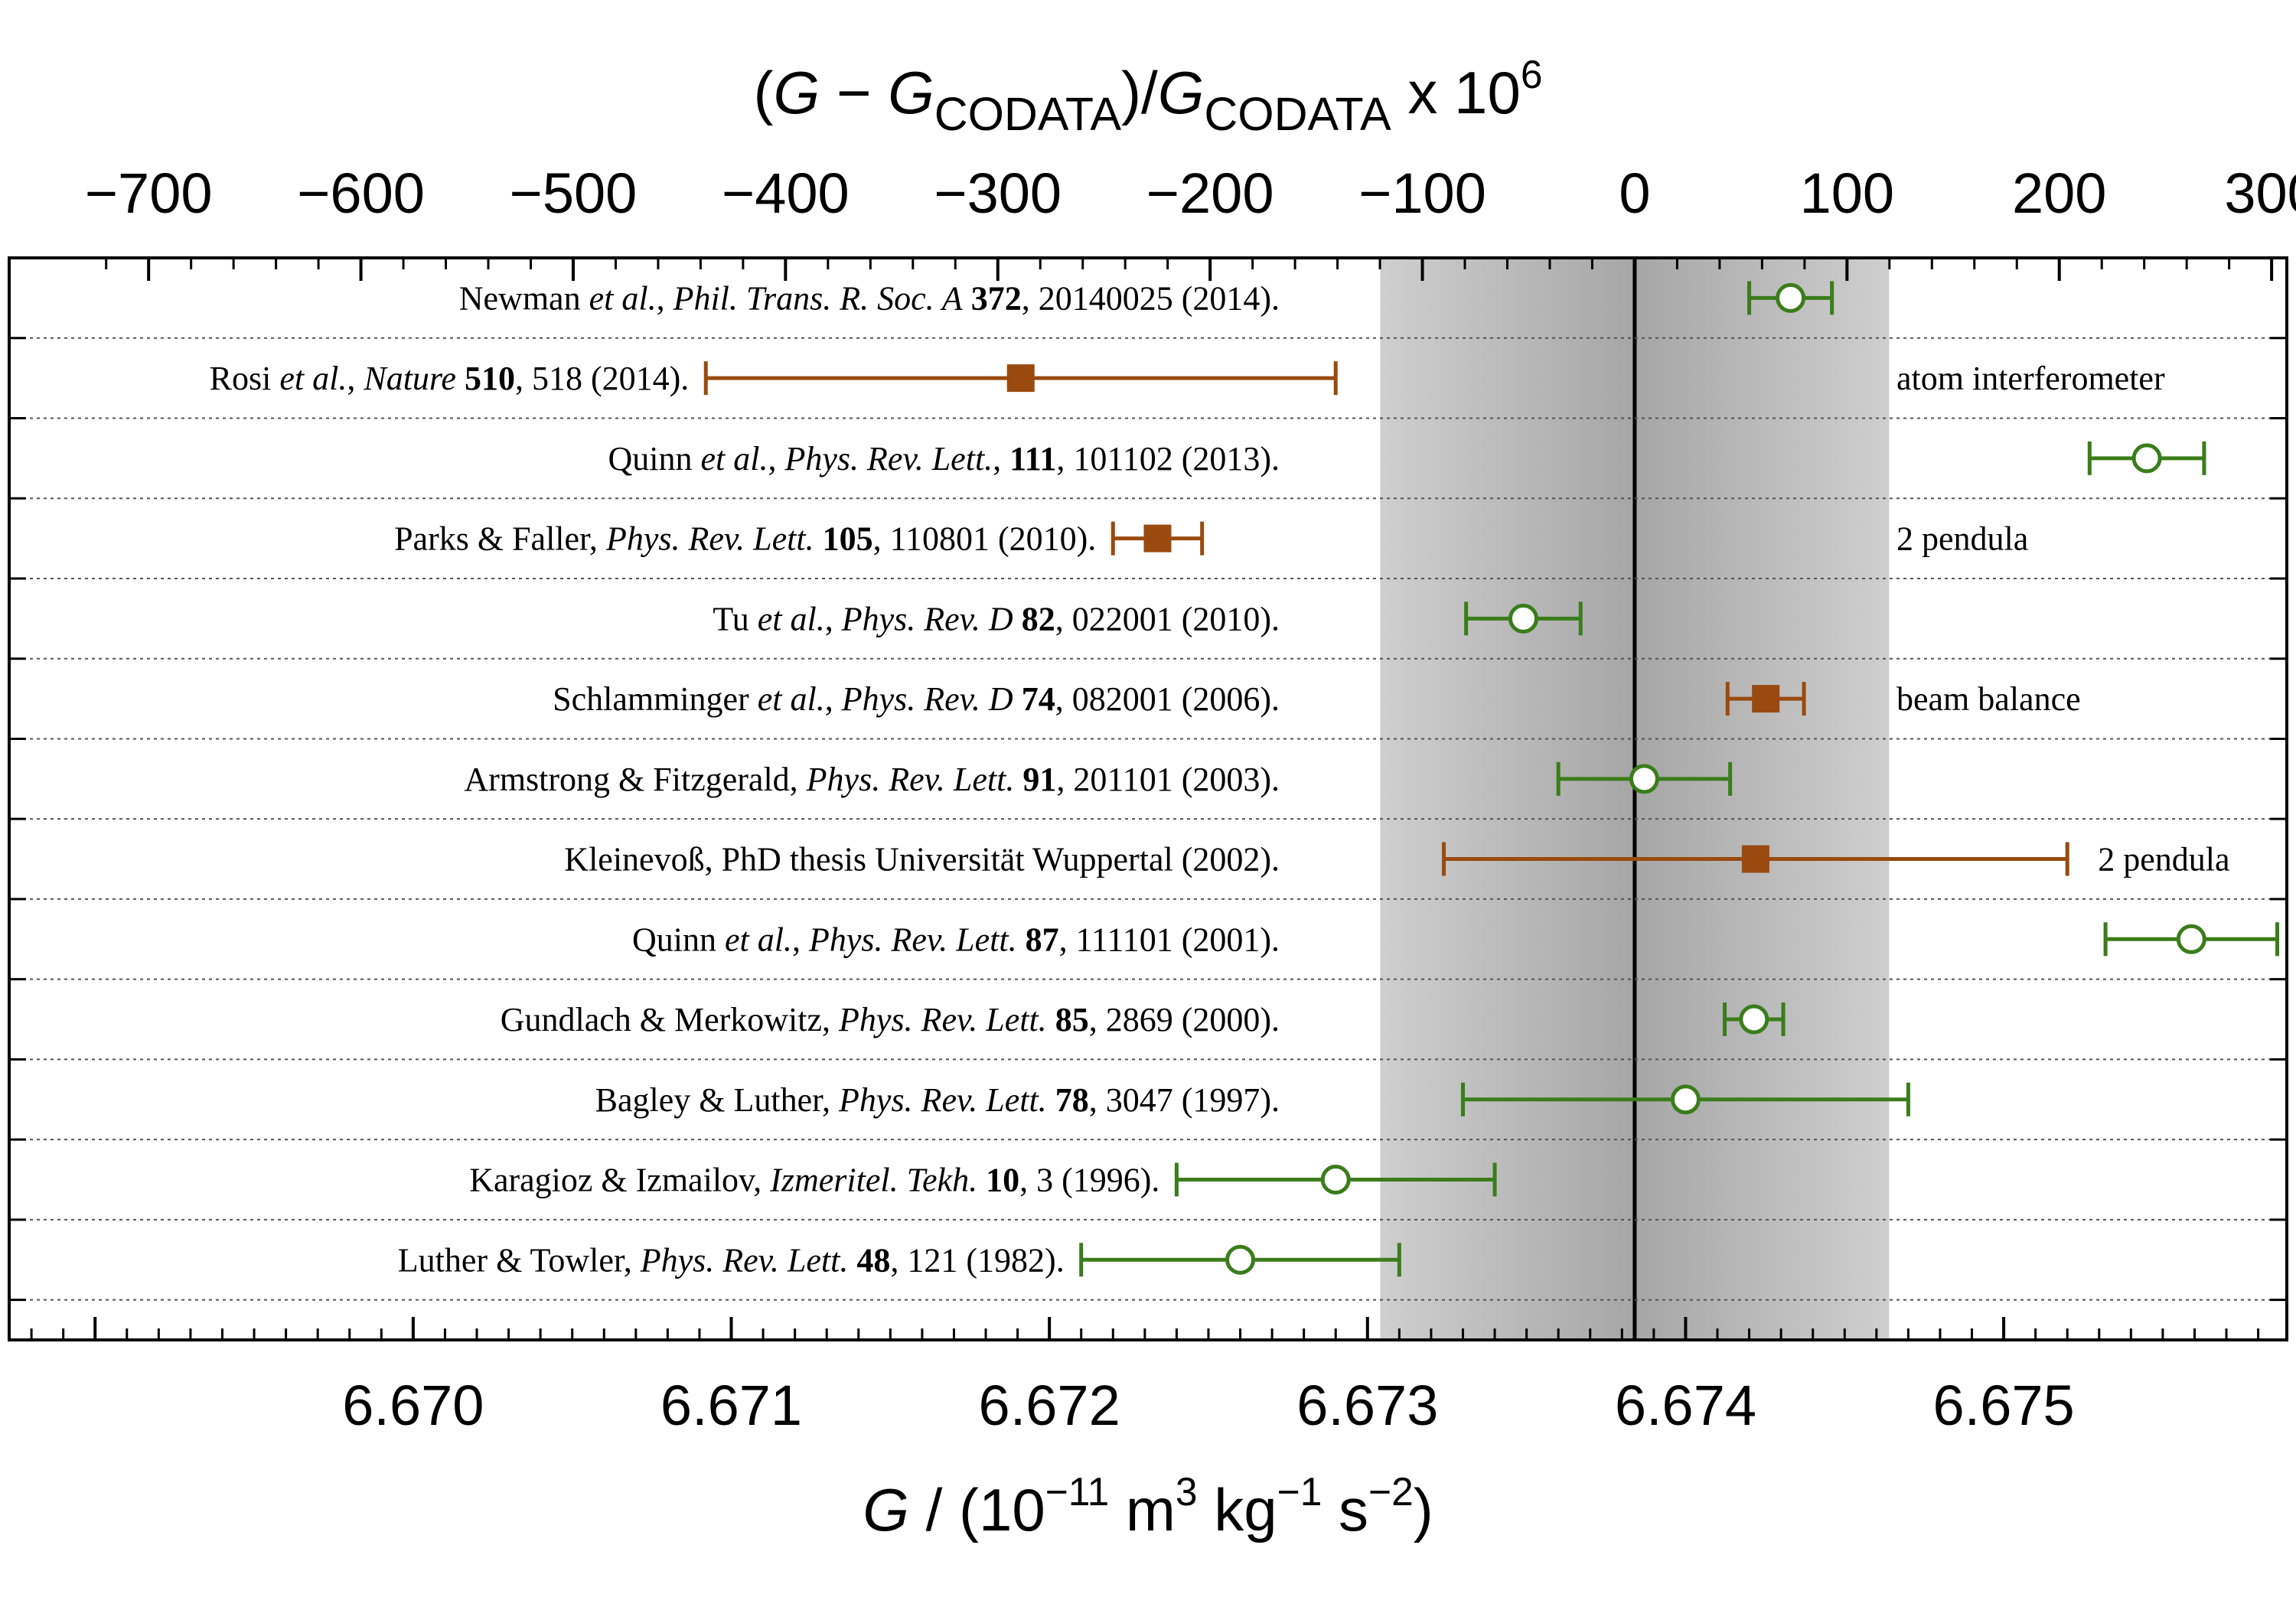 Image resolution: width=2296 pixels, height=1607 pixels. I want to click on codata-band-left, so click(1507, 799).